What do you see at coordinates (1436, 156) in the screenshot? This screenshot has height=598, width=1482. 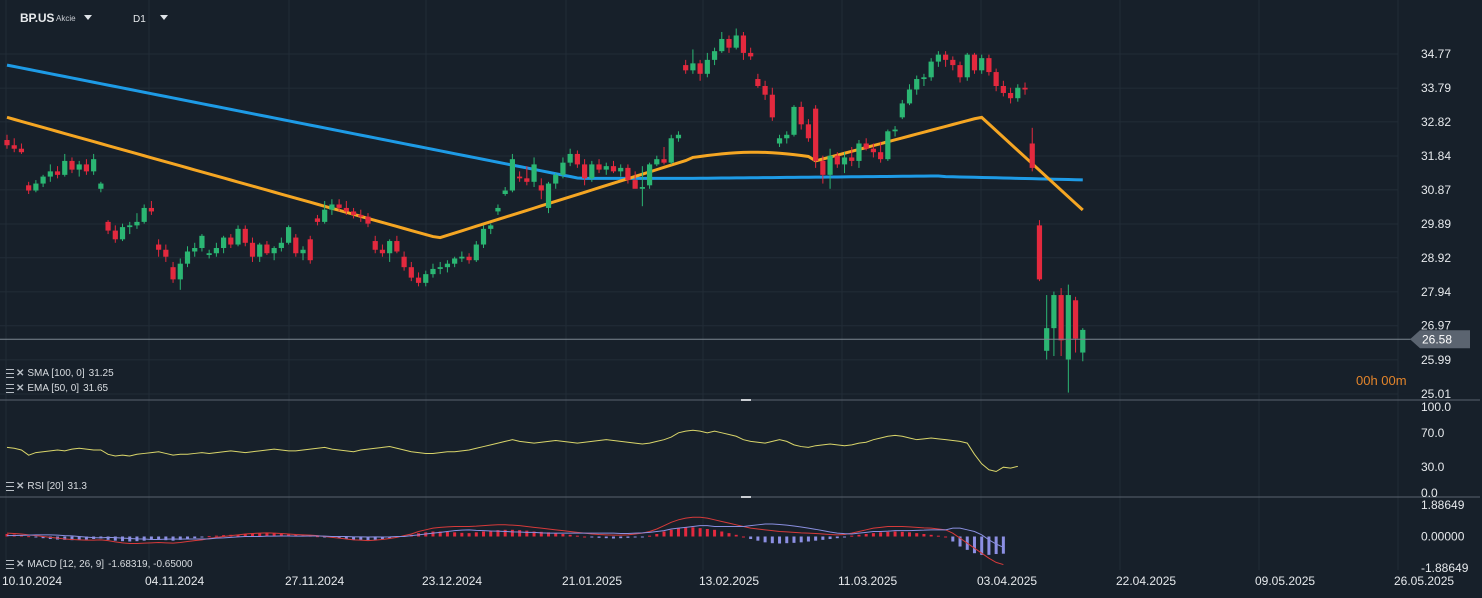 I see `price-tick-label: 31.84` at bounding box center [1436, 156].